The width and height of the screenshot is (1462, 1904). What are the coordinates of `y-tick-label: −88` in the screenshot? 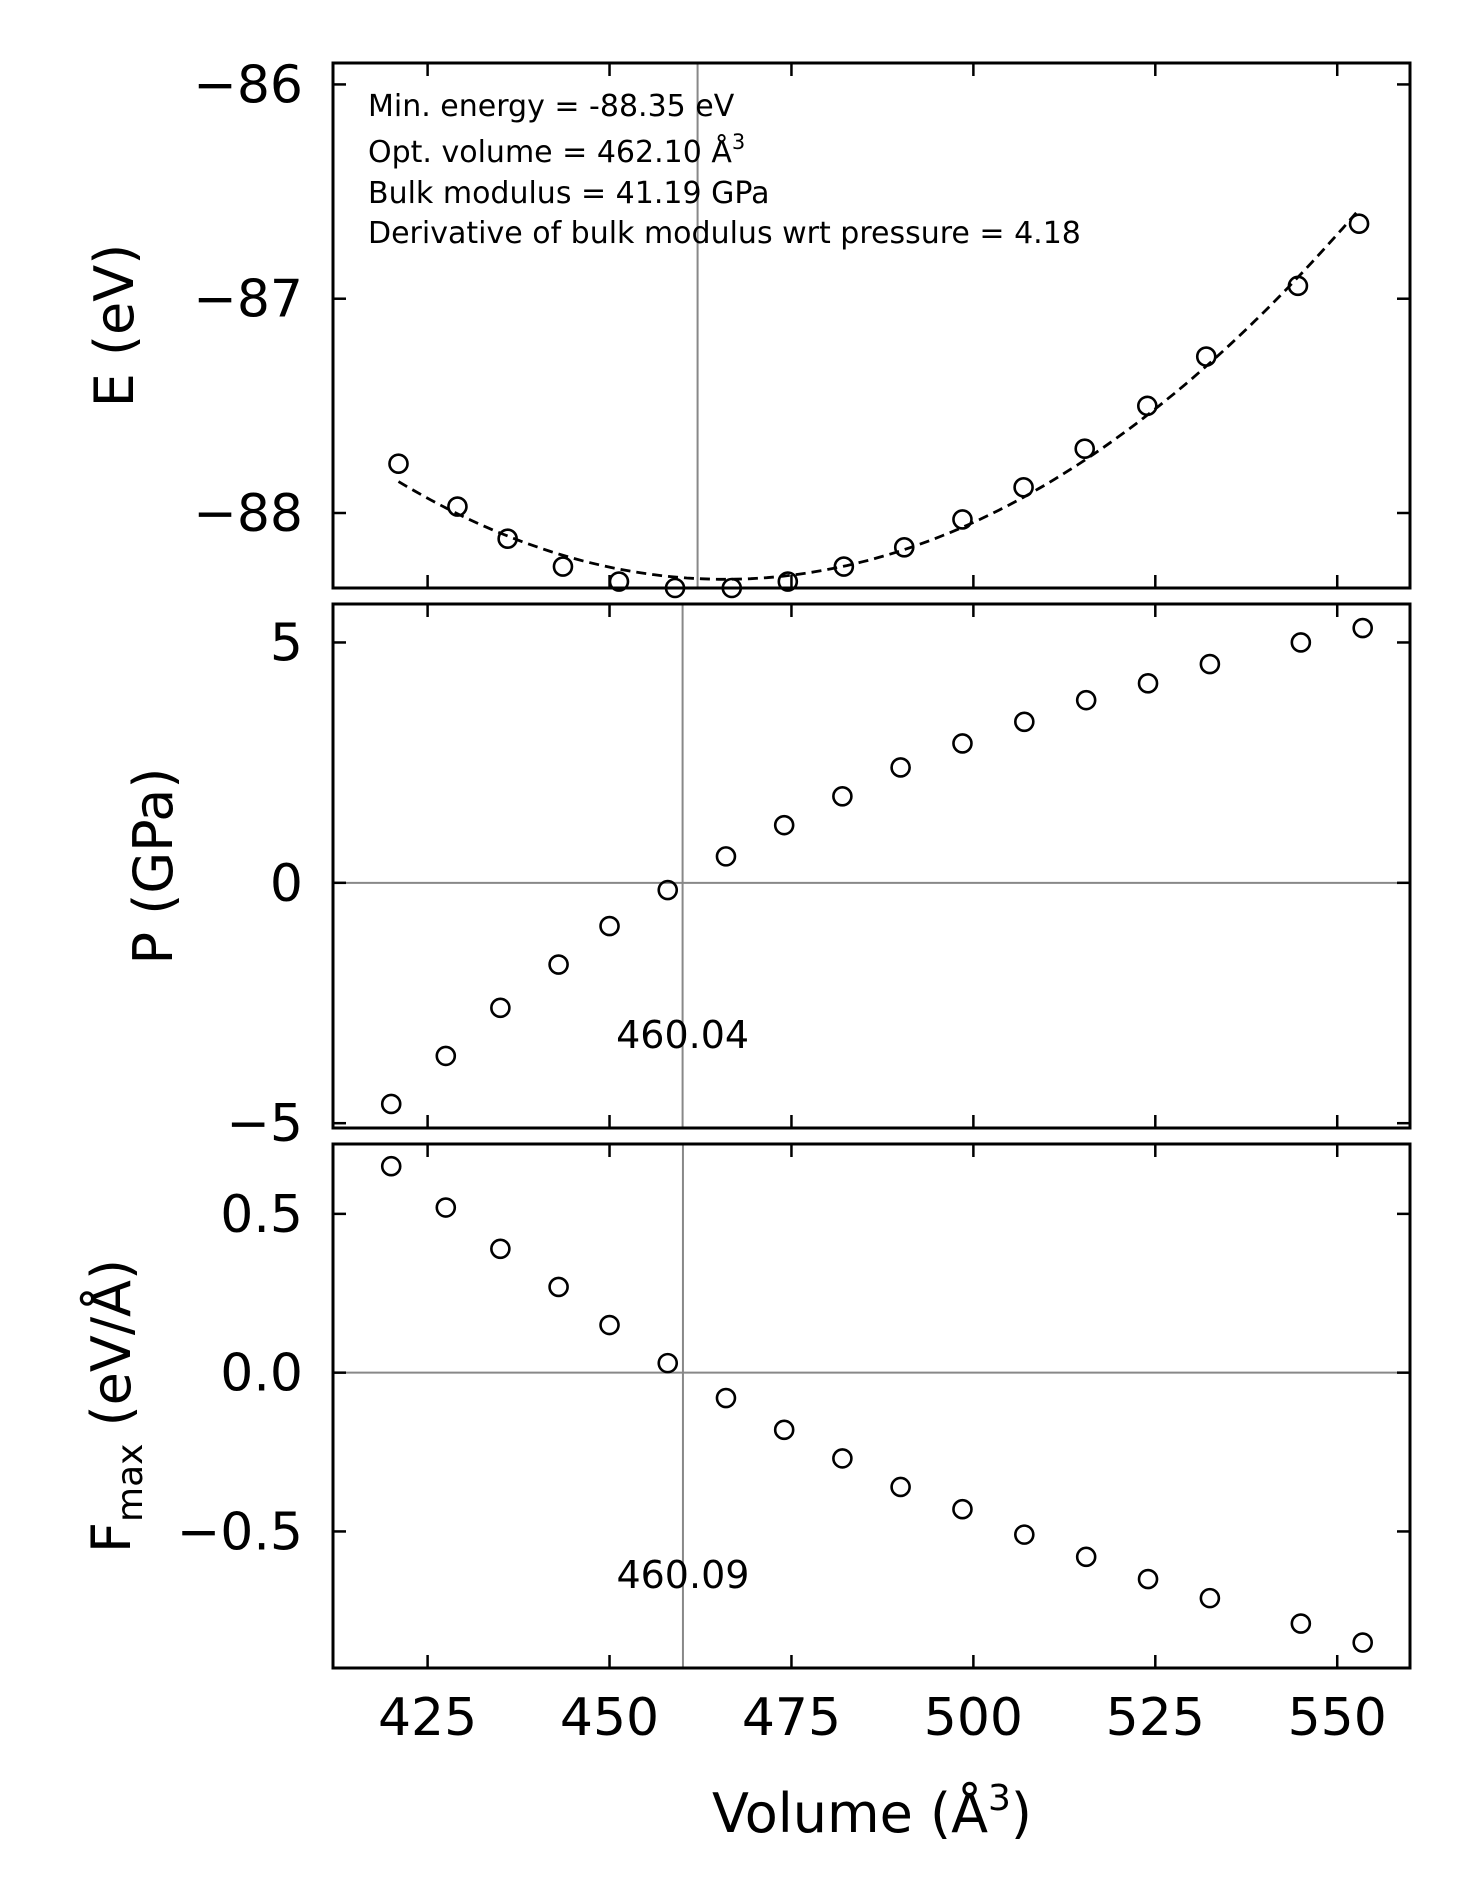 It's located at (248, 514).